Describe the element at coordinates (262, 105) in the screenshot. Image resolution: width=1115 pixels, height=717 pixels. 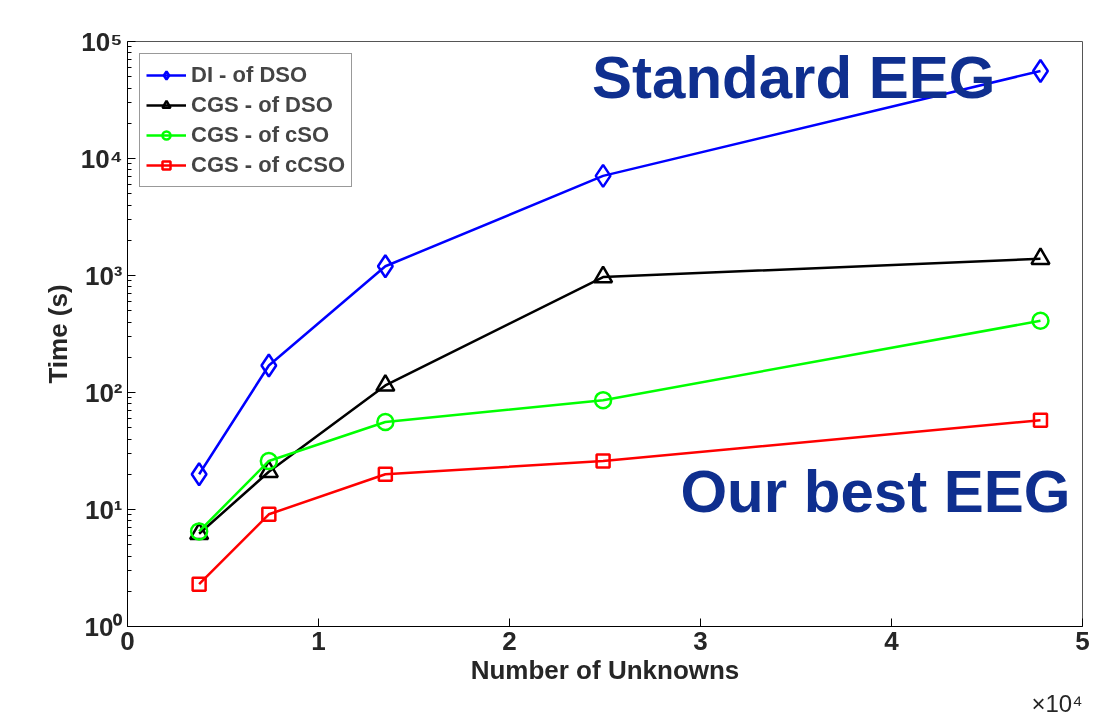
I see `legend-label: CGS - of DSO` at that location.